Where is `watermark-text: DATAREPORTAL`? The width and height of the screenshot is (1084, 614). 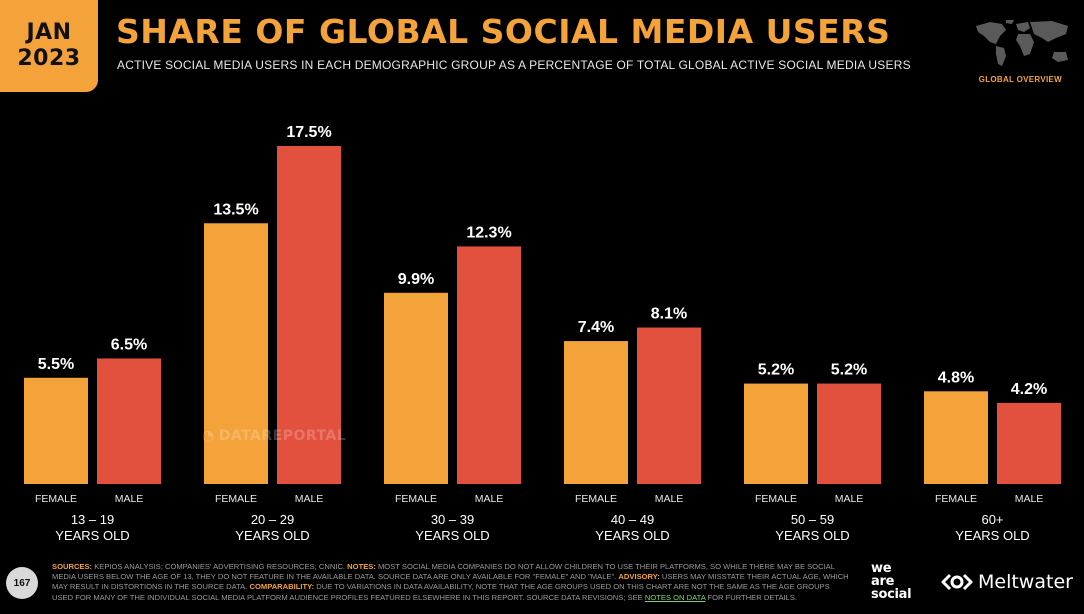 watermark-text: DATAREPORTAL is located at coordinates (282, 436).